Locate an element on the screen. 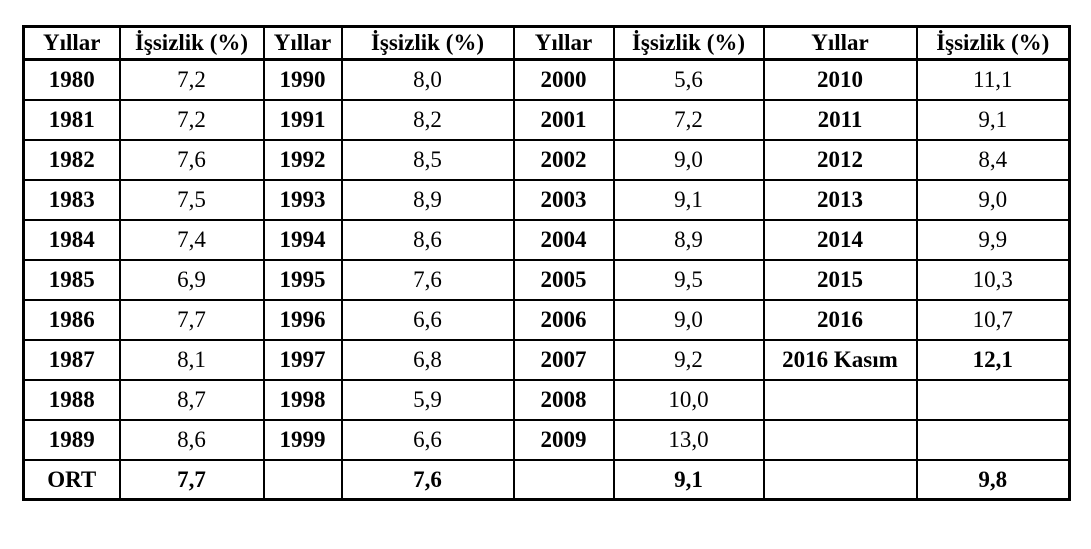  year-cell: 2014 is located at coordinates (840, 239).